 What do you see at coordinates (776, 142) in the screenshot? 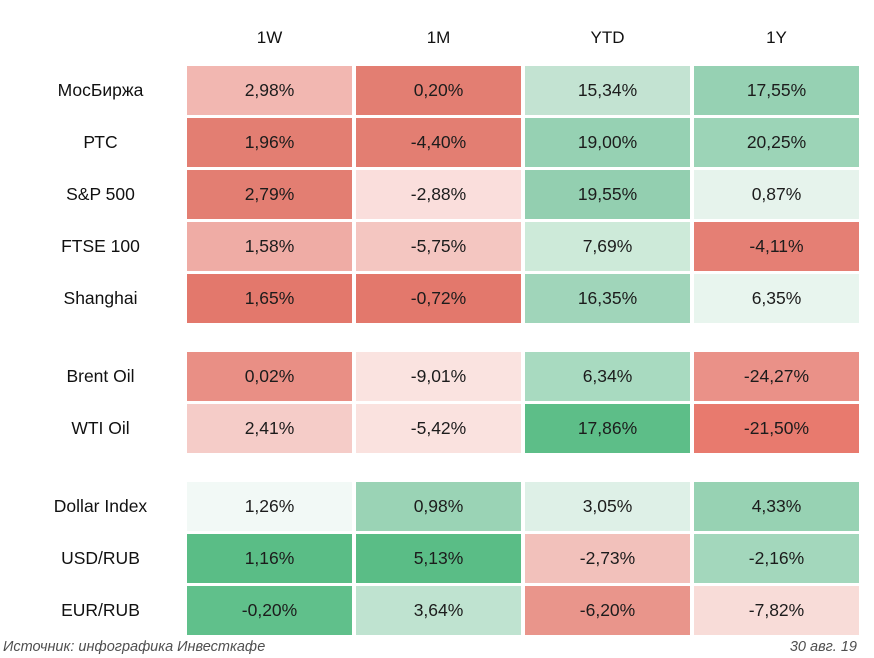
I see `heatmap-cell: 20,25%` at bounding box center [776, 142].